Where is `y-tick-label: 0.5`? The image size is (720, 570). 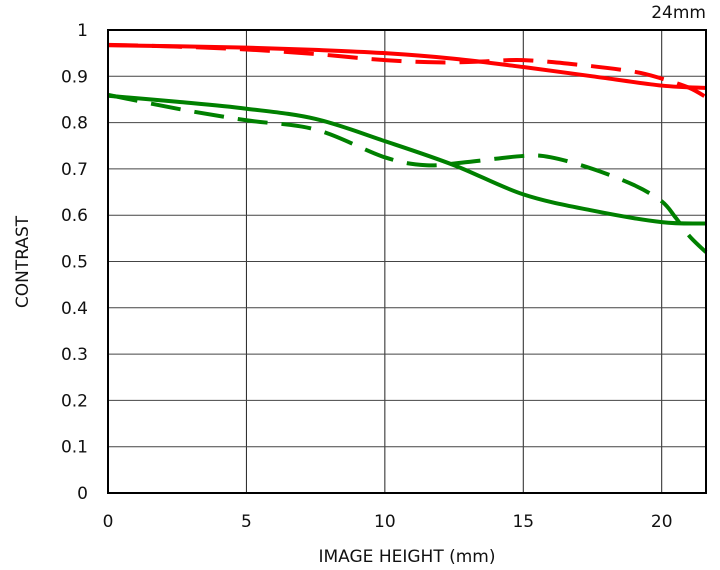 y-tick-label: 0.5 is located at coordinates (74, 263).